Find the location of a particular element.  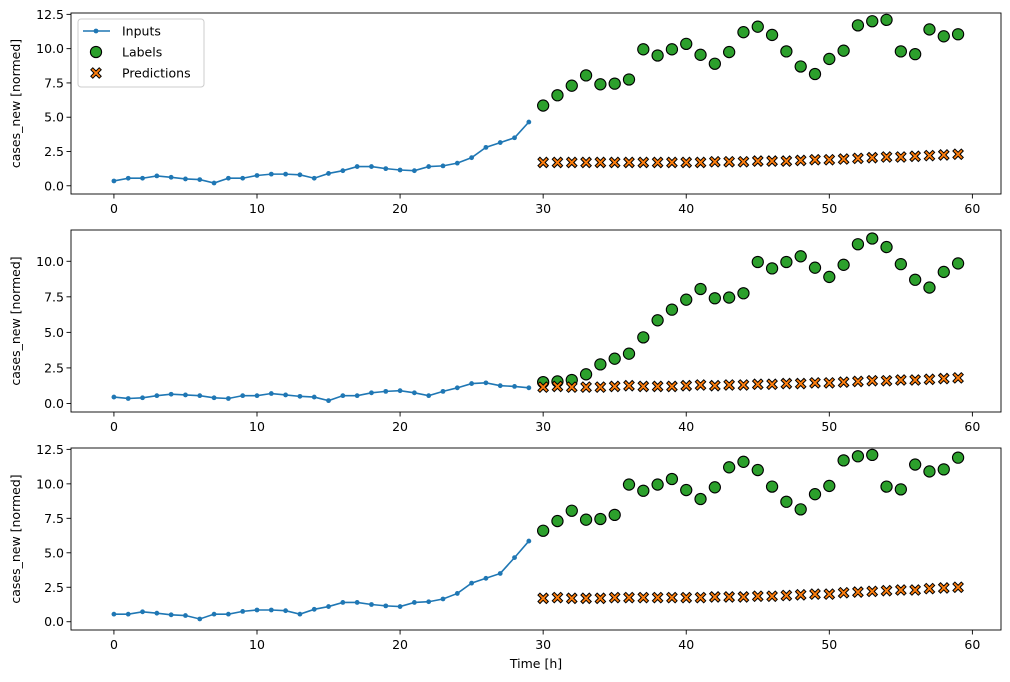

x-tick-label: 20 is located at coordinates (400, 426).